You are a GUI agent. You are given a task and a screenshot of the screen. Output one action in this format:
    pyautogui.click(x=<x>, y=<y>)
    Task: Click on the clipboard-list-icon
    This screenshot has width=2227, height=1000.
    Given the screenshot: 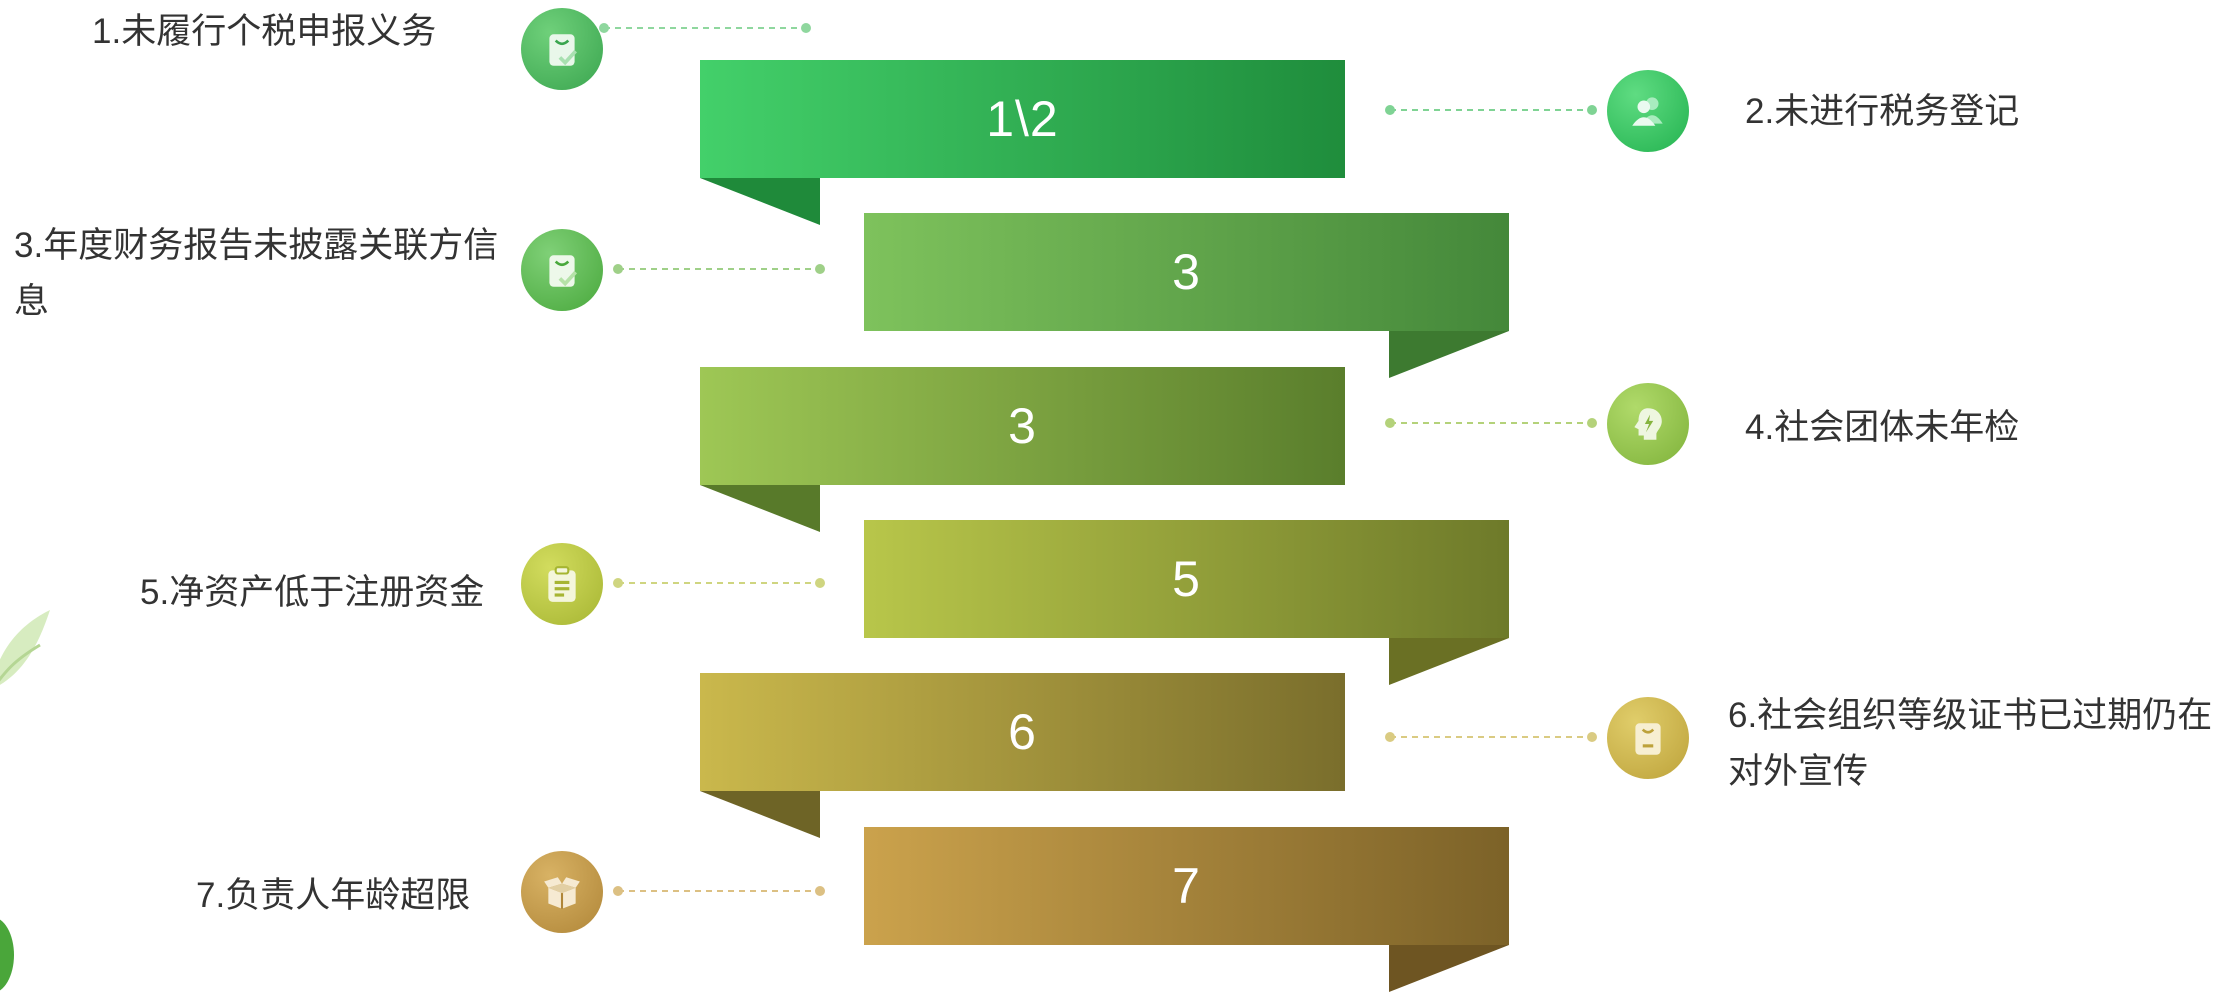 What is the action you would take?
    pyautogui.click(x=562, y=584)
    